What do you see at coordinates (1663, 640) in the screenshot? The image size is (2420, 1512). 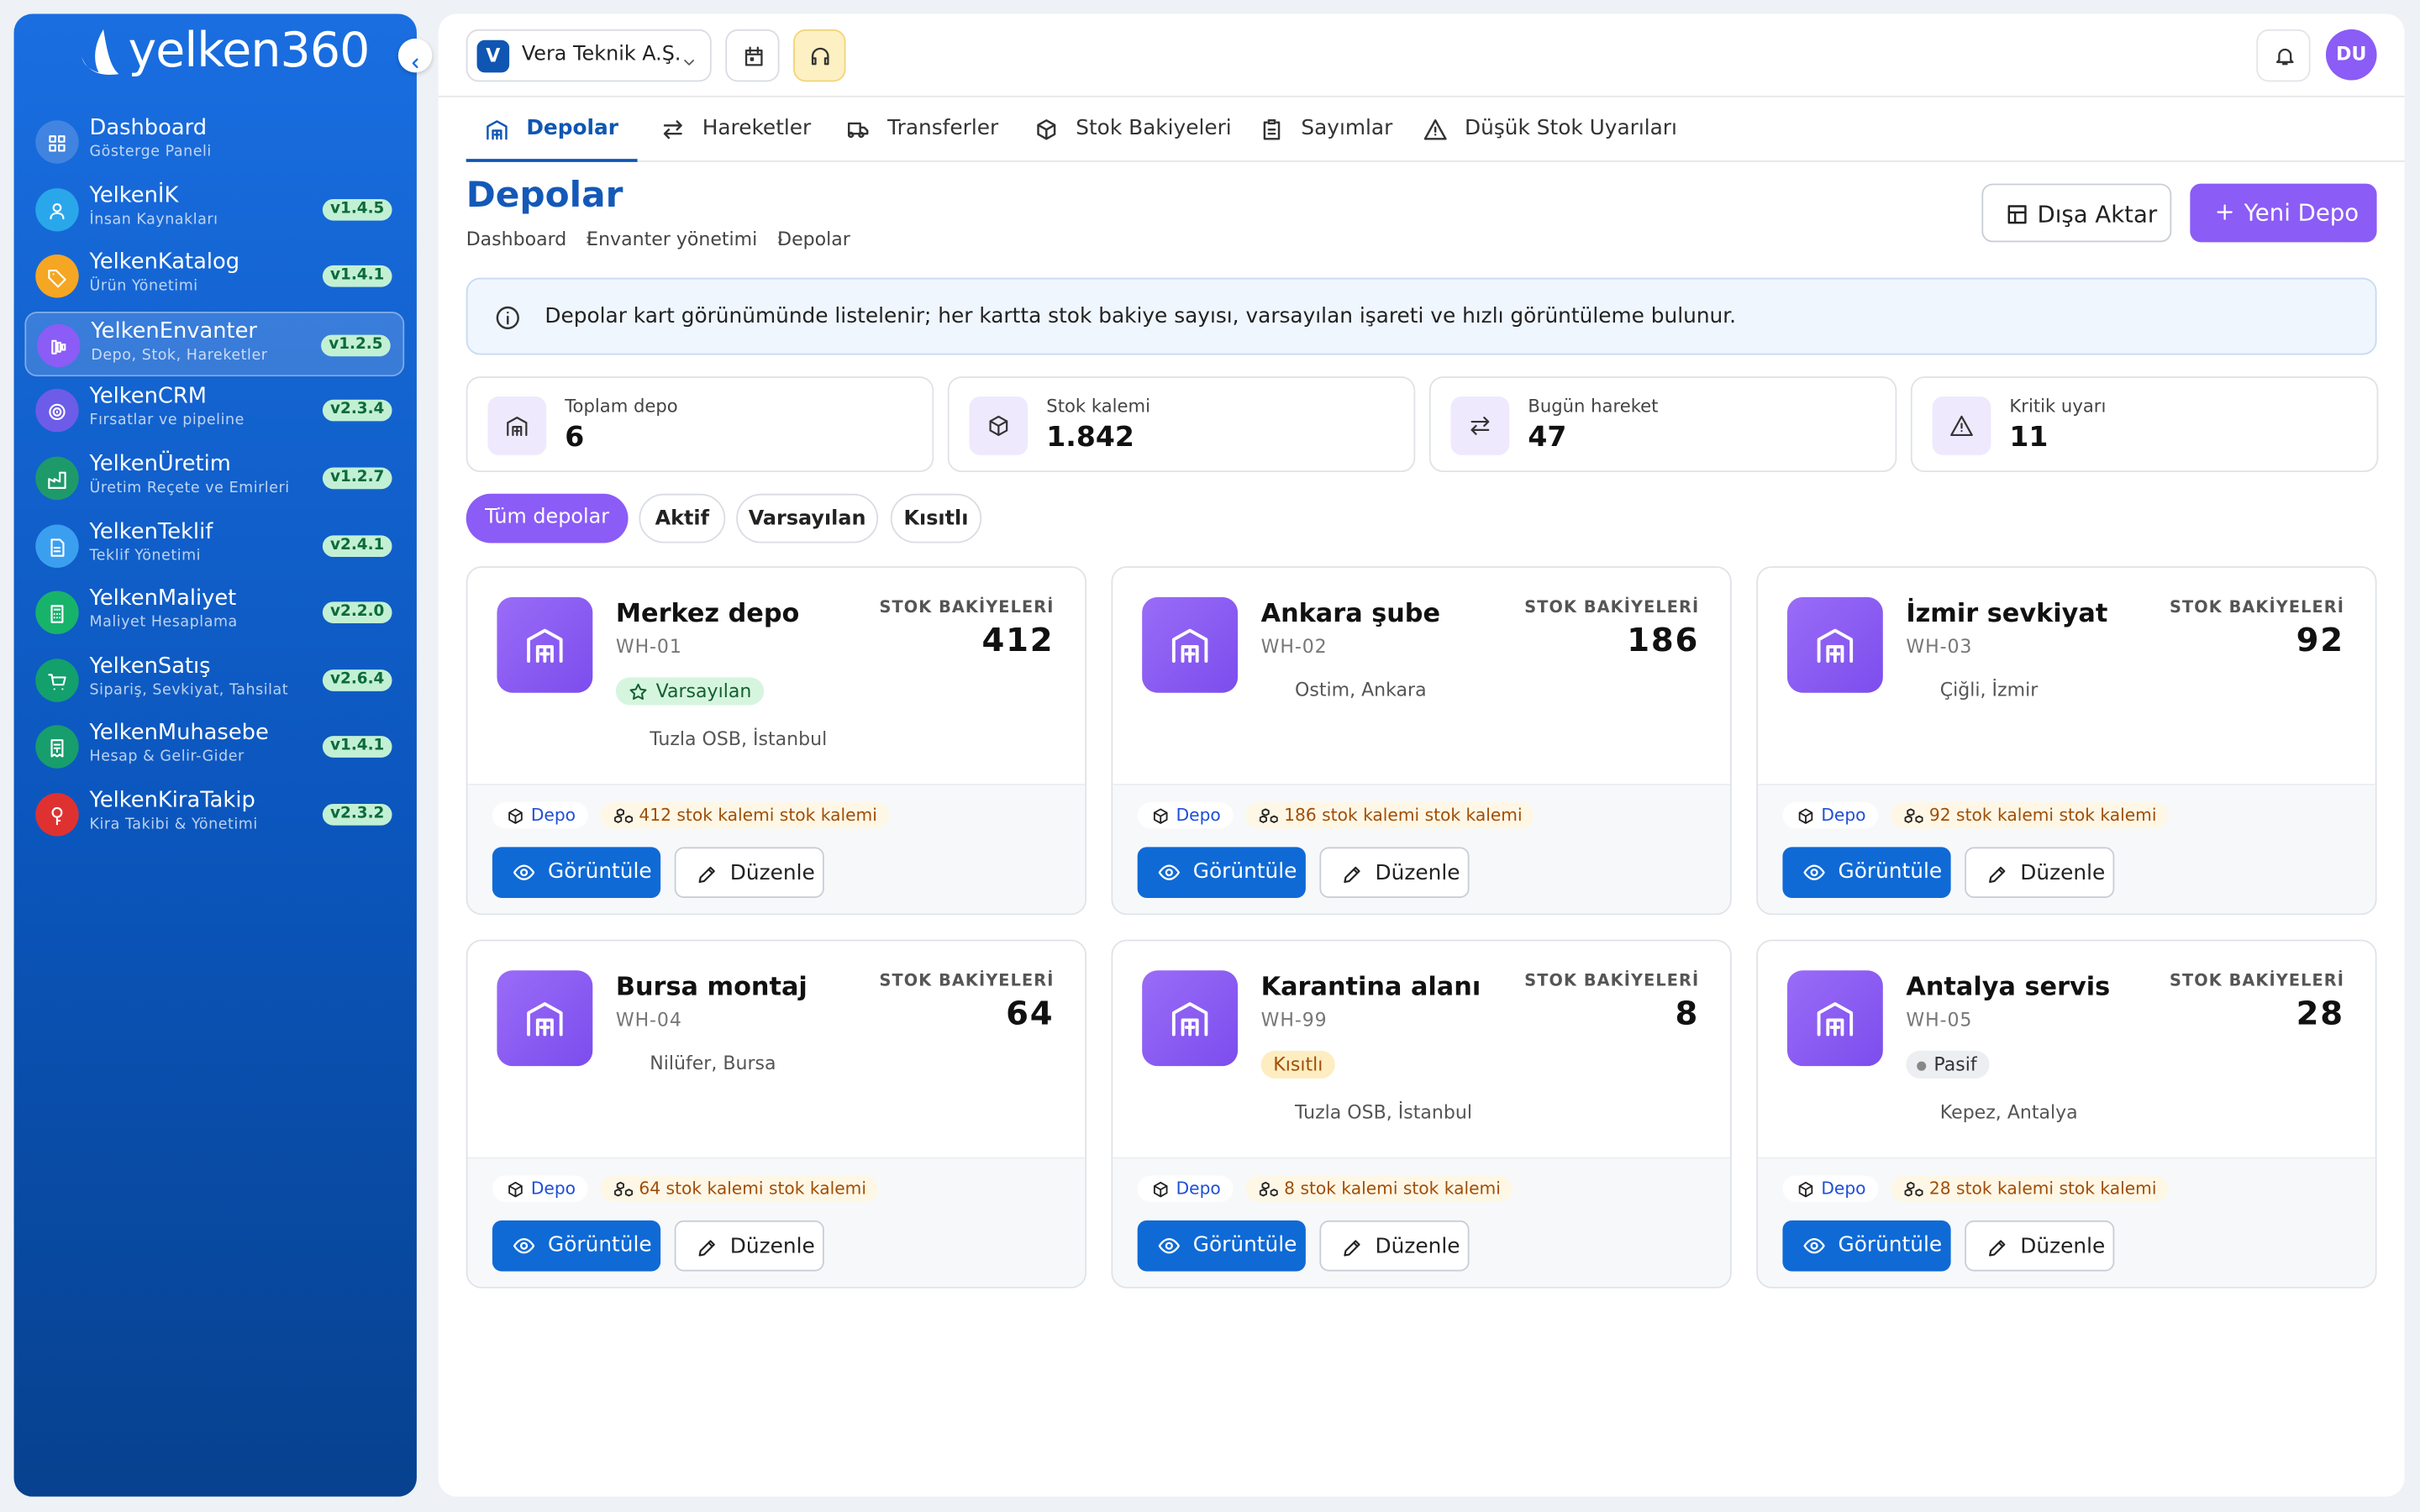 I see `stock-value: 186` at bounding box center [1663, 640].